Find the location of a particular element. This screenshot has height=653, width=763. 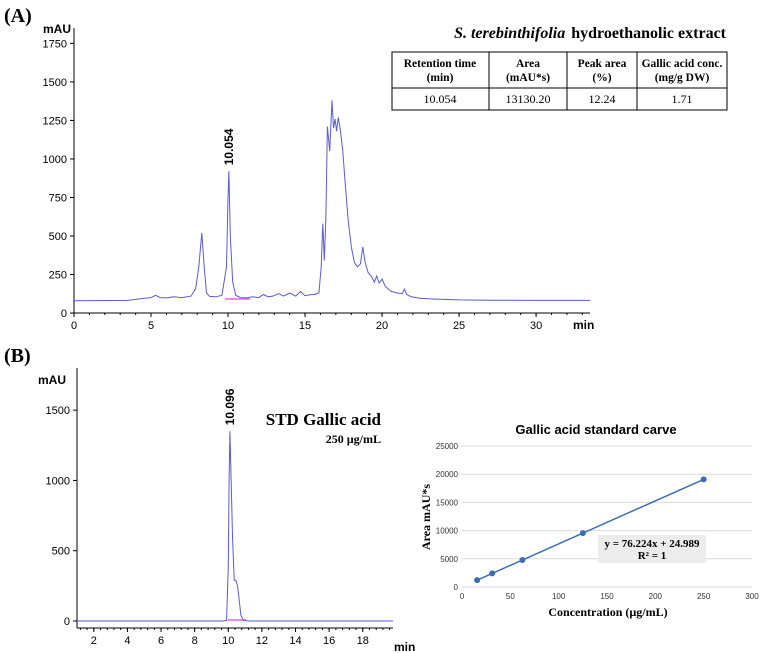

chart-b-xtick-label: 2 is located at coordinates (94, 641).